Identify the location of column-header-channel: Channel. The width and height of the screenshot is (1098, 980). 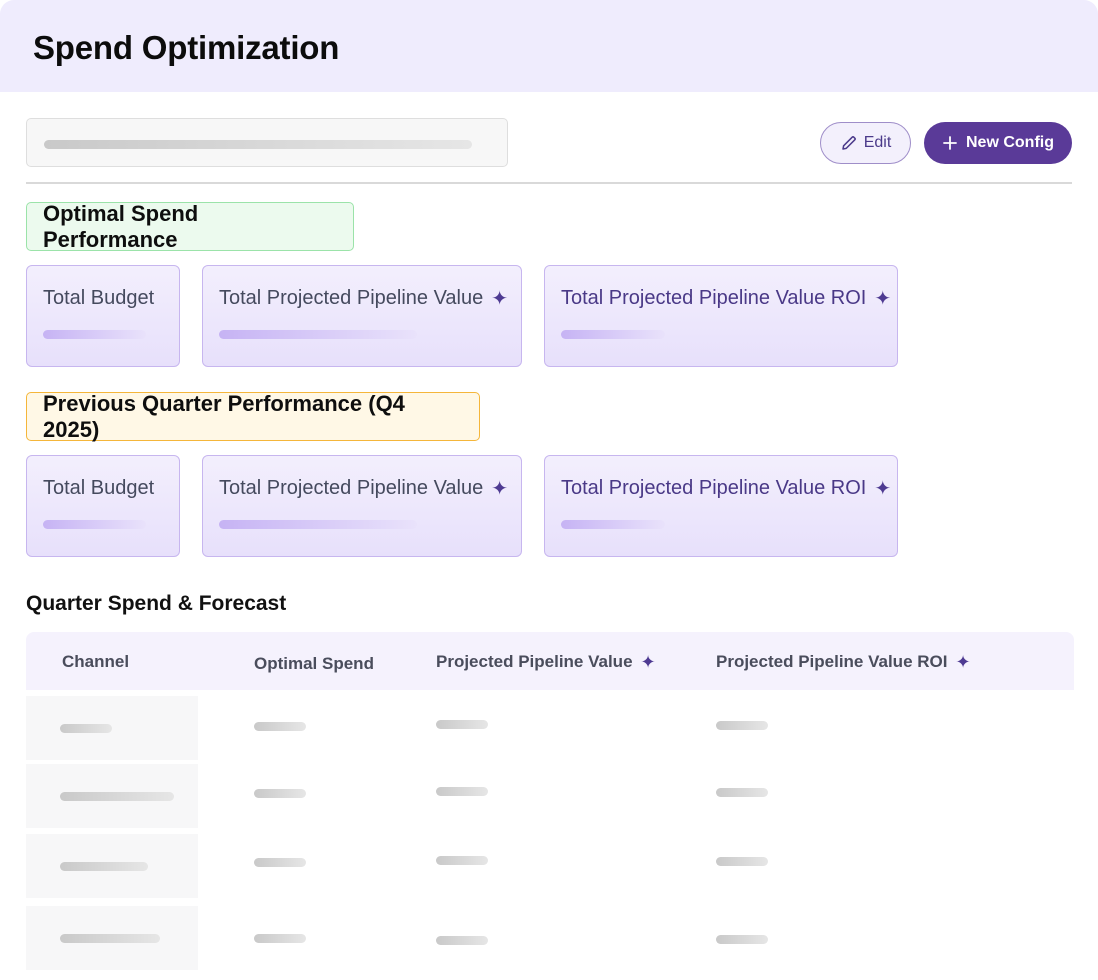
(95, 662).